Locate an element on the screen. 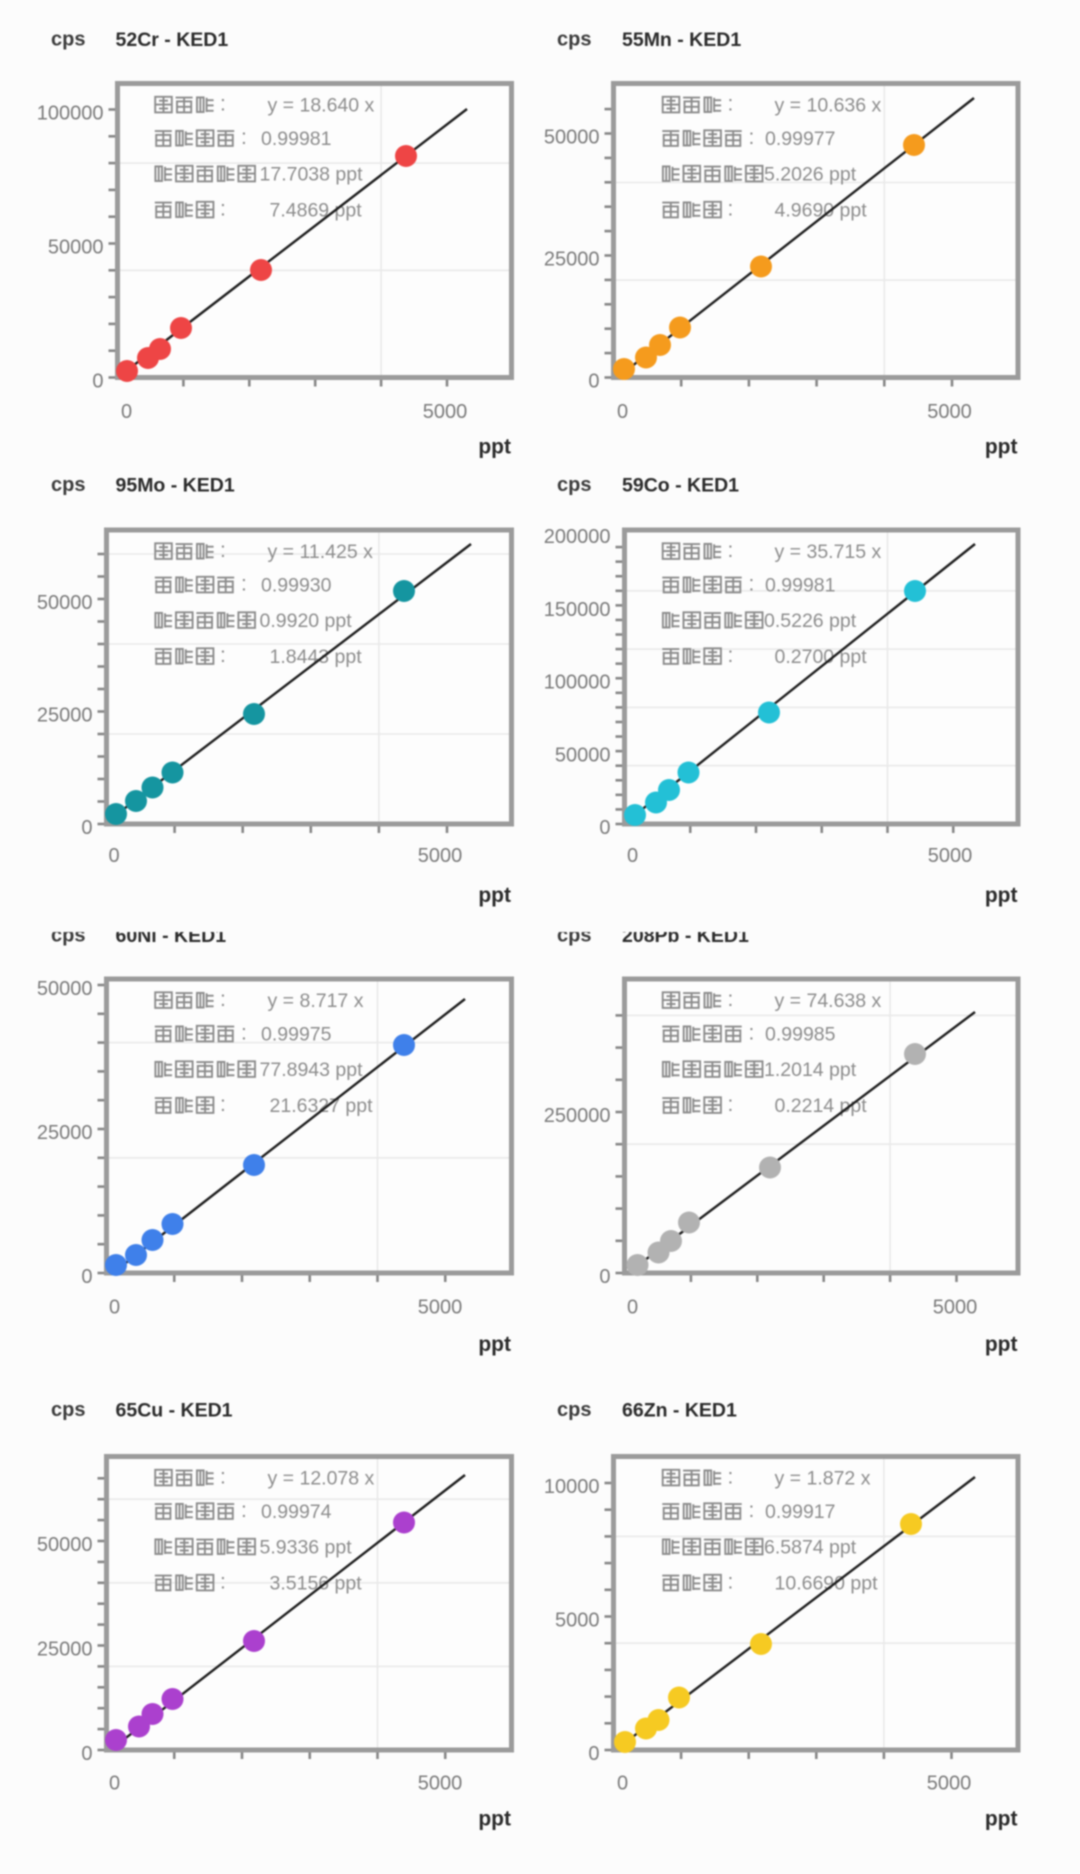  svg-text: 59Co - KED1 is located at coordinates (680, 486).